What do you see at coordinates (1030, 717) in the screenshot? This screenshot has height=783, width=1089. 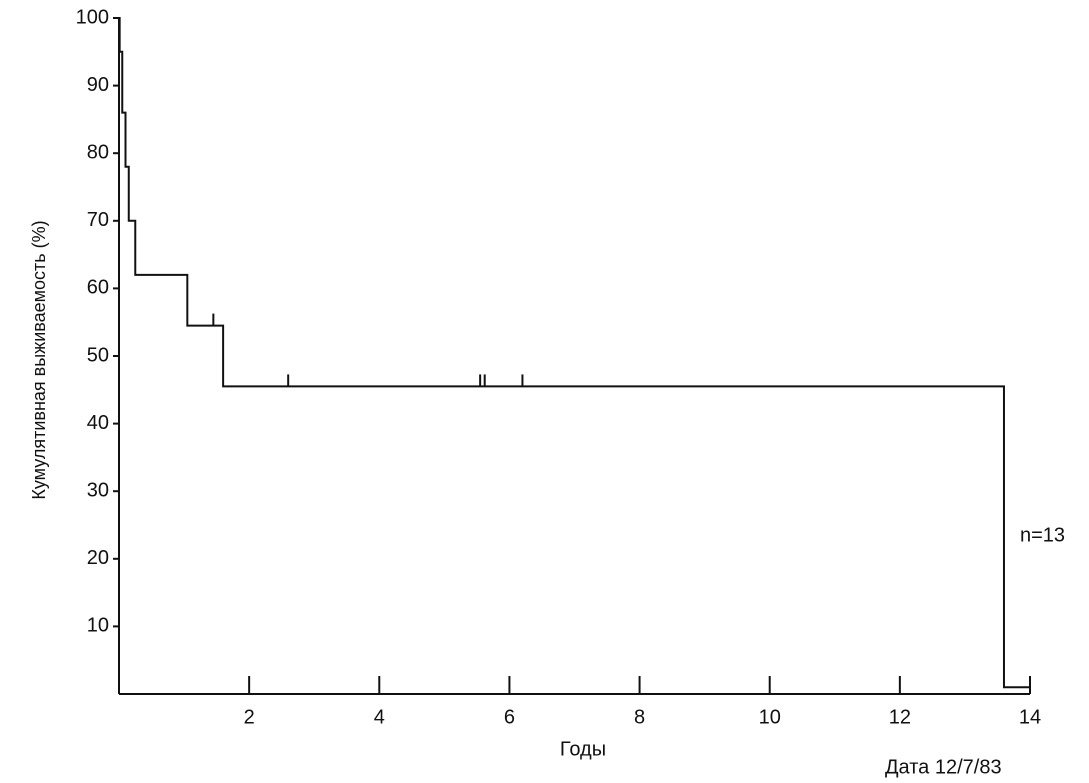 I see `x-tick-label: 14` at bounding box center [1030, 717].